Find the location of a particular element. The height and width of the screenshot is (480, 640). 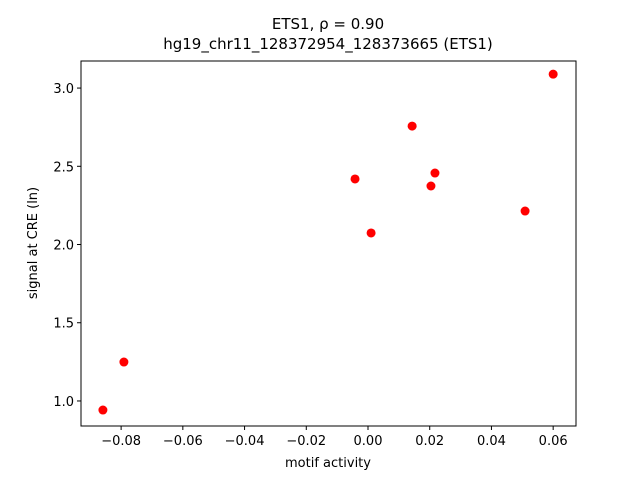

chart-subtitle: hg19_chr11_128372954_128373665 (ETS1) is located at coordinates (328, 44).